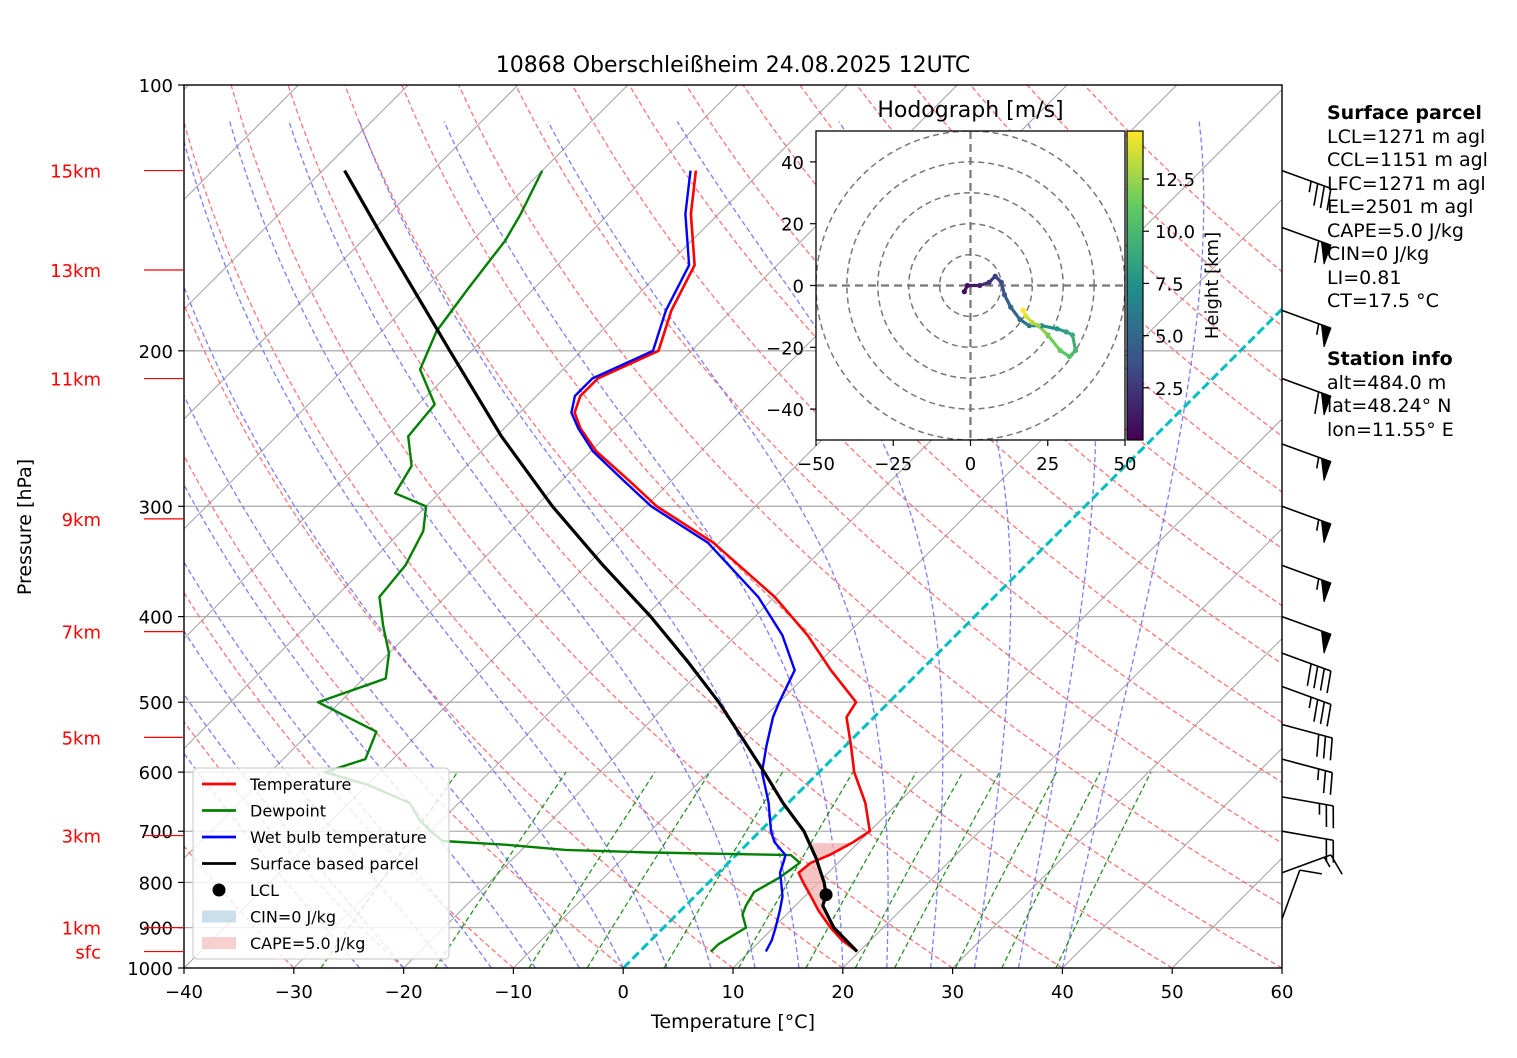  What do you see at coordinates (1169, 284) in the screenshot?
I see `colorbar-tick-label: 7.5` at bounding box center [1169, 284].